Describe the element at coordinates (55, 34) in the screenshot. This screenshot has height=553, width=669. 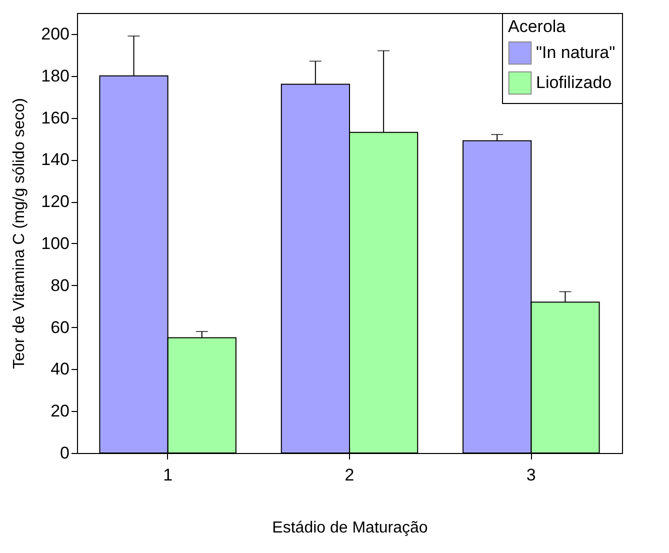
I see `y-tick-label: 200` at that location.